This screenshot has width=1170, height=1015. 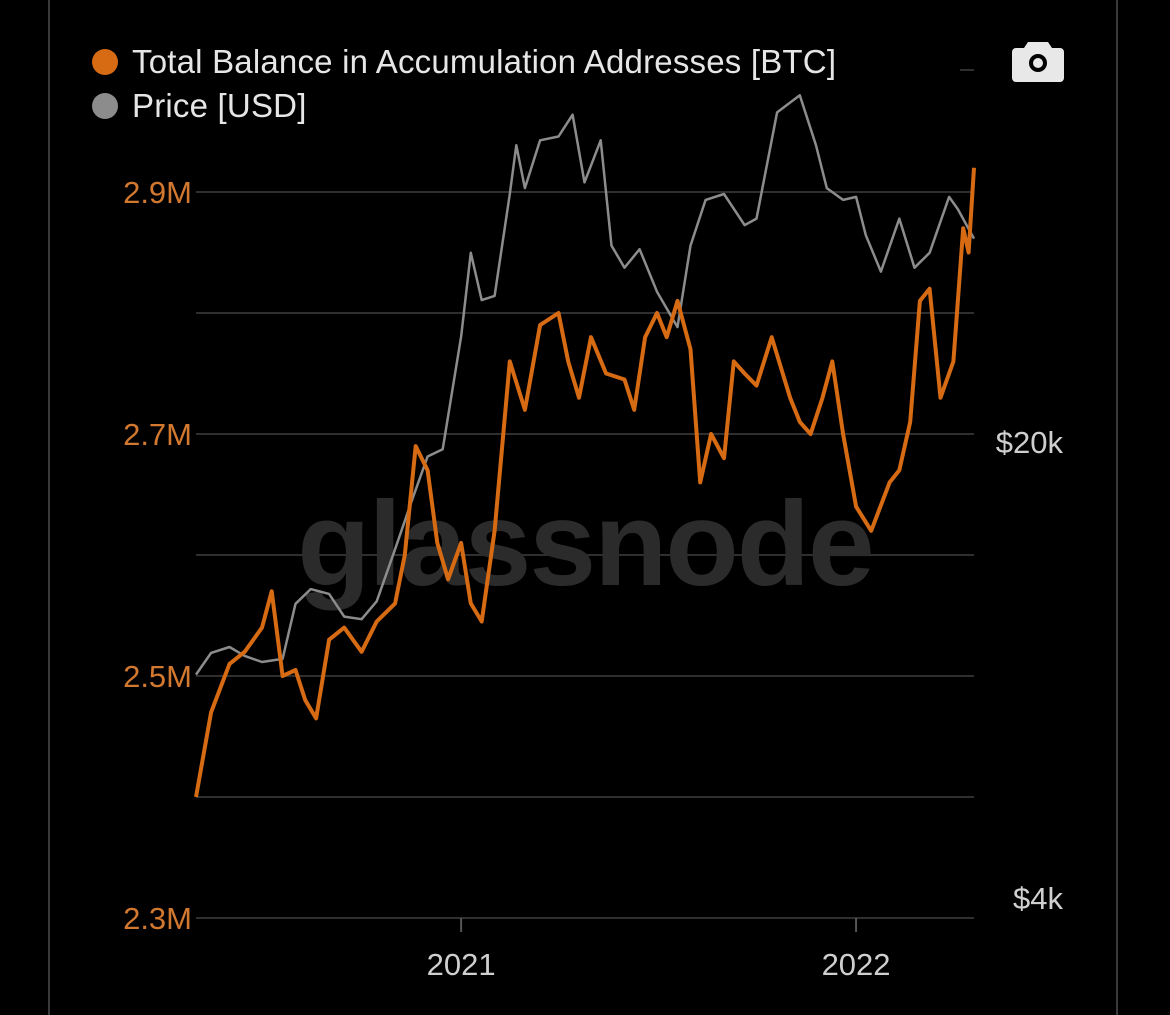 What do you see at coordinates (105, 62) in the screenshot?
I see `legend-swatch-balance` at bounding box center [105, 62].